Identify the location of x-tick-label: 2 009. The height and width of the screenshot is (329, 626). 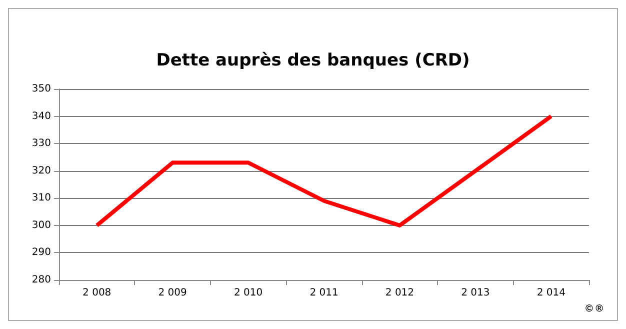
(172, 293).